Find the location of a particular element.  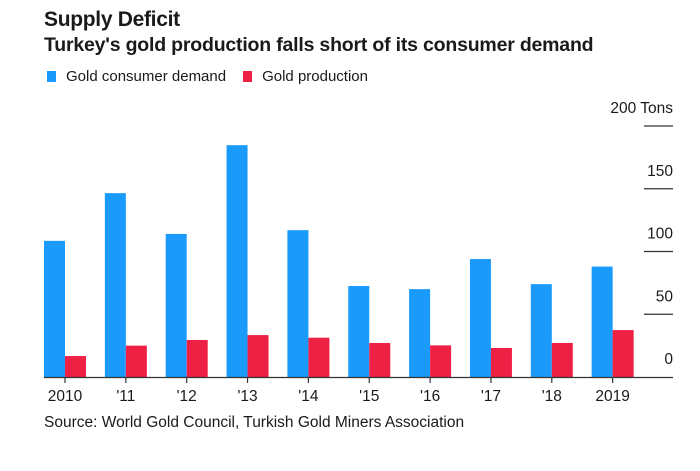

x-axis: 2010 '11 '12 '13 '14 '15 '16 '17 '18 2019 is located at coordinates (358, 390).